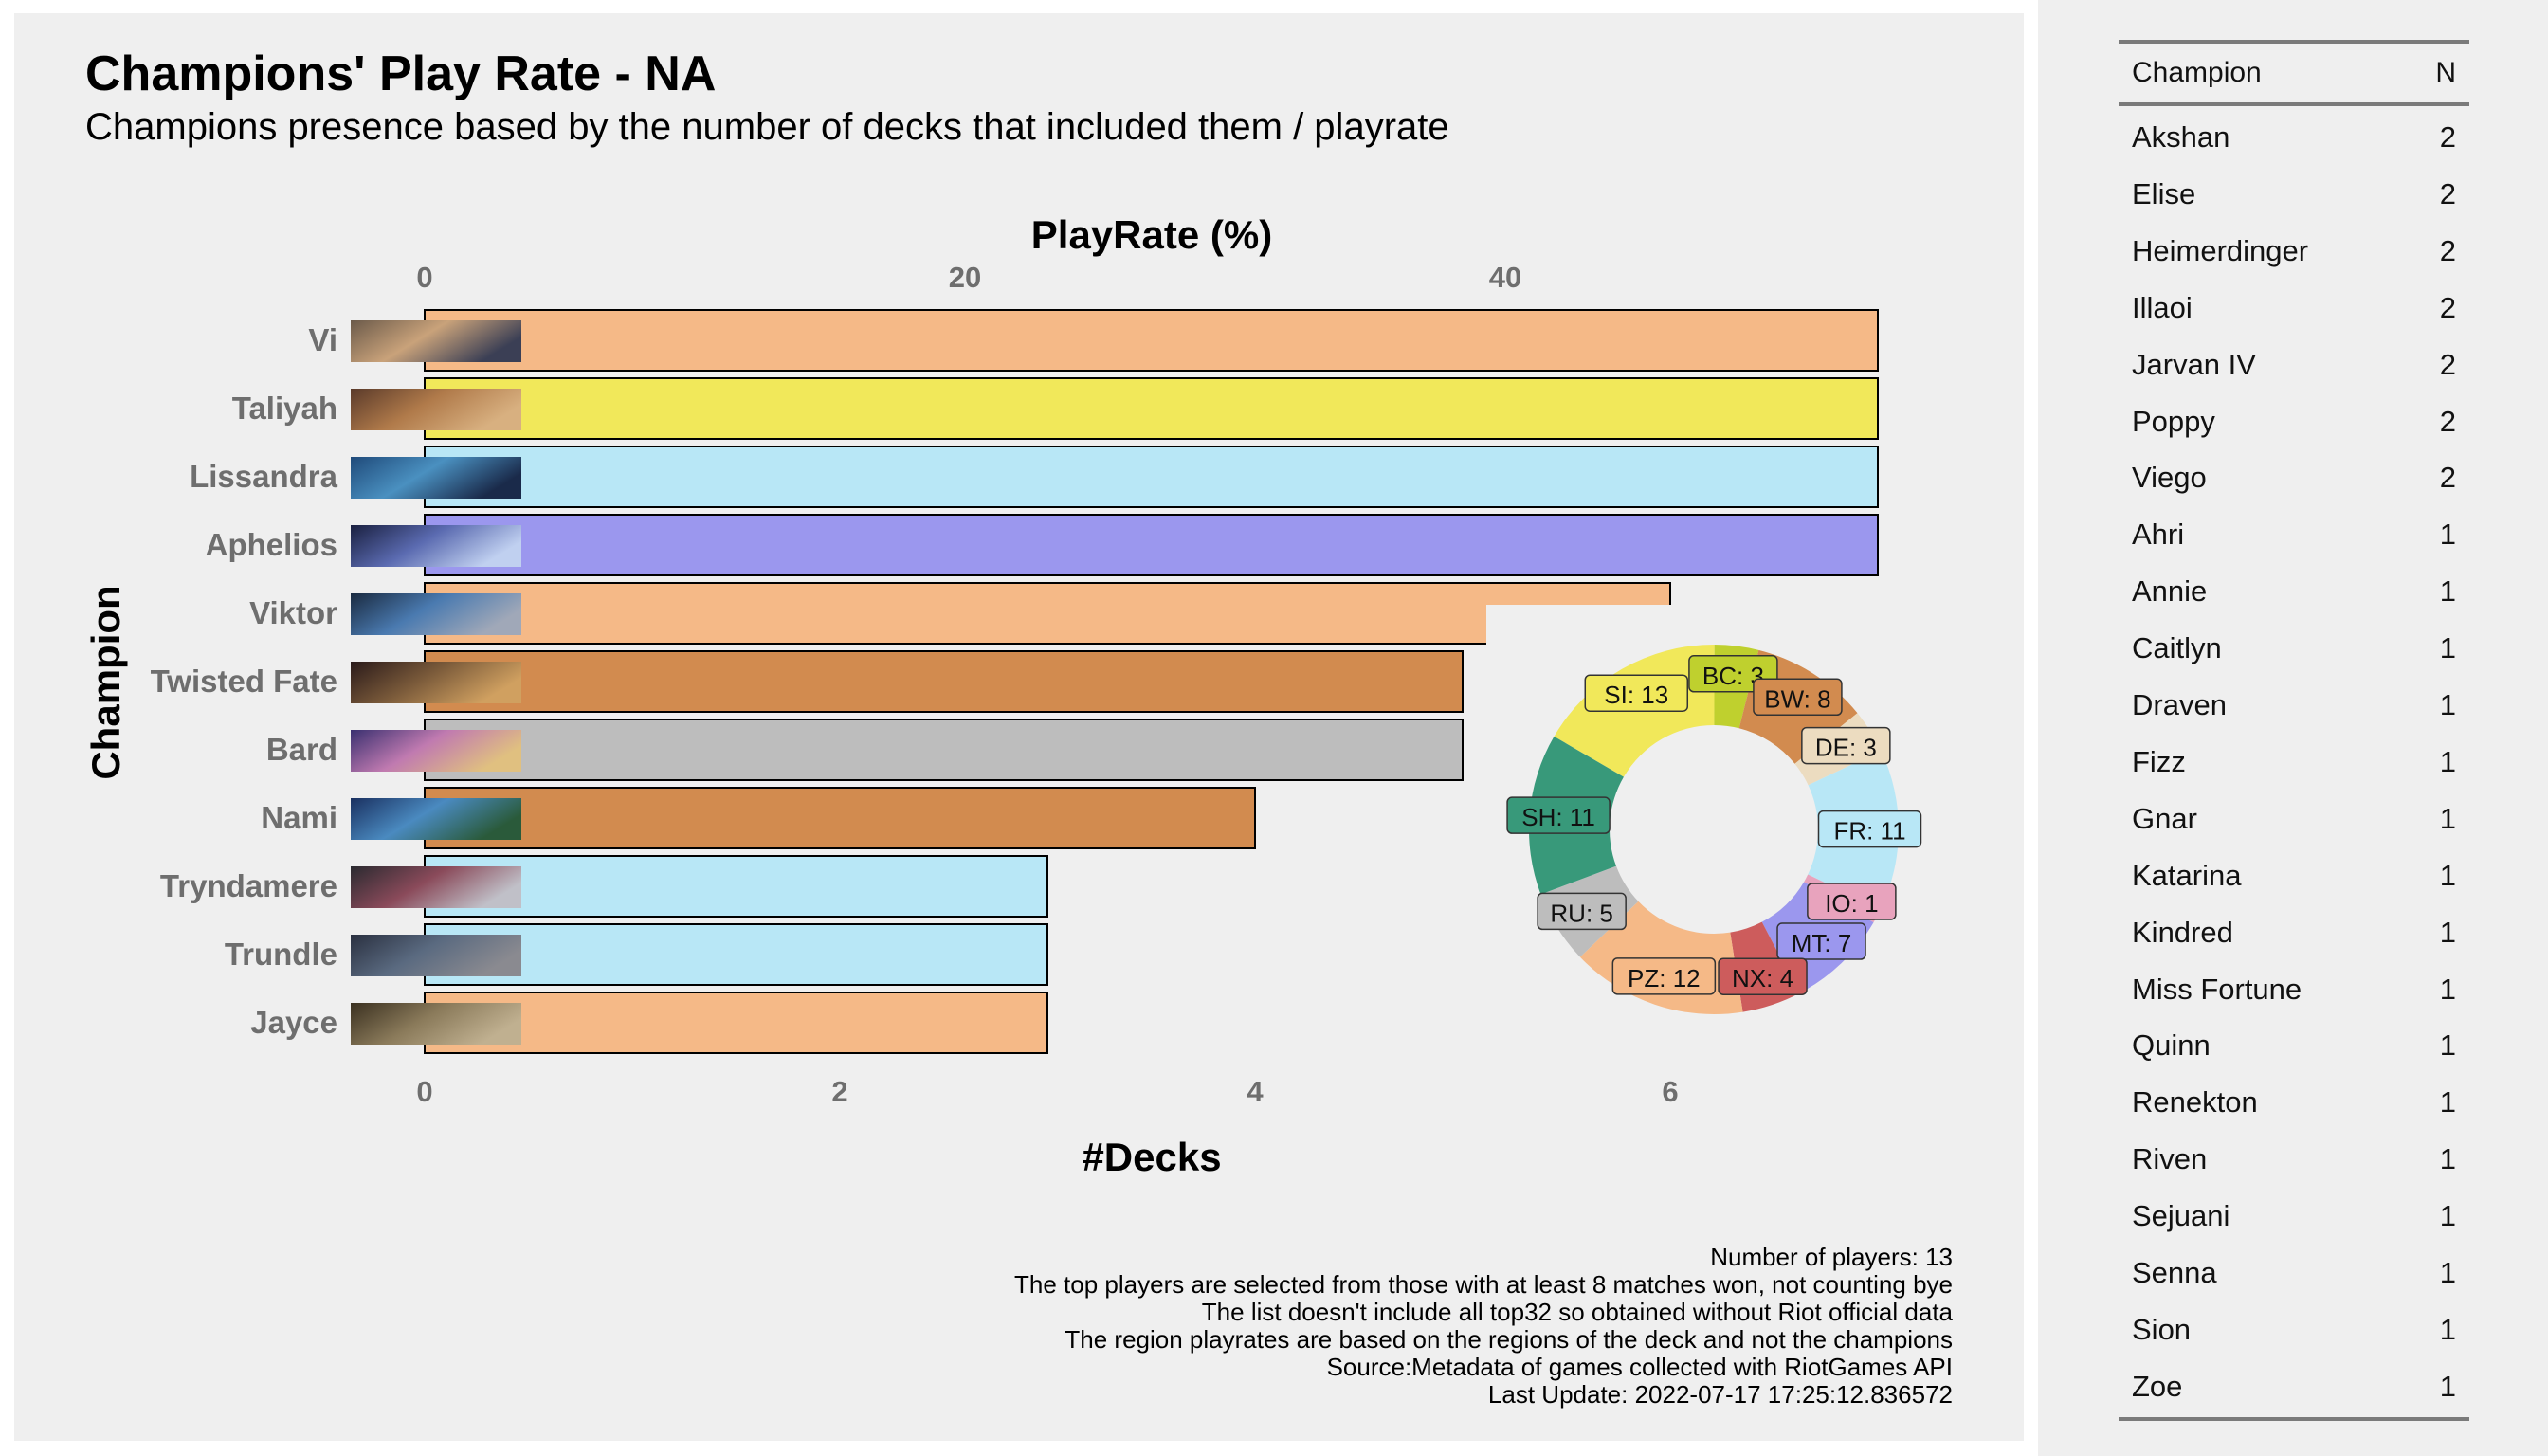 The image size is (2548, 1456). Describe the element at coordinates (299, 817) in the screenshot. I see `y-axis-tick-label: Nami` at that location.